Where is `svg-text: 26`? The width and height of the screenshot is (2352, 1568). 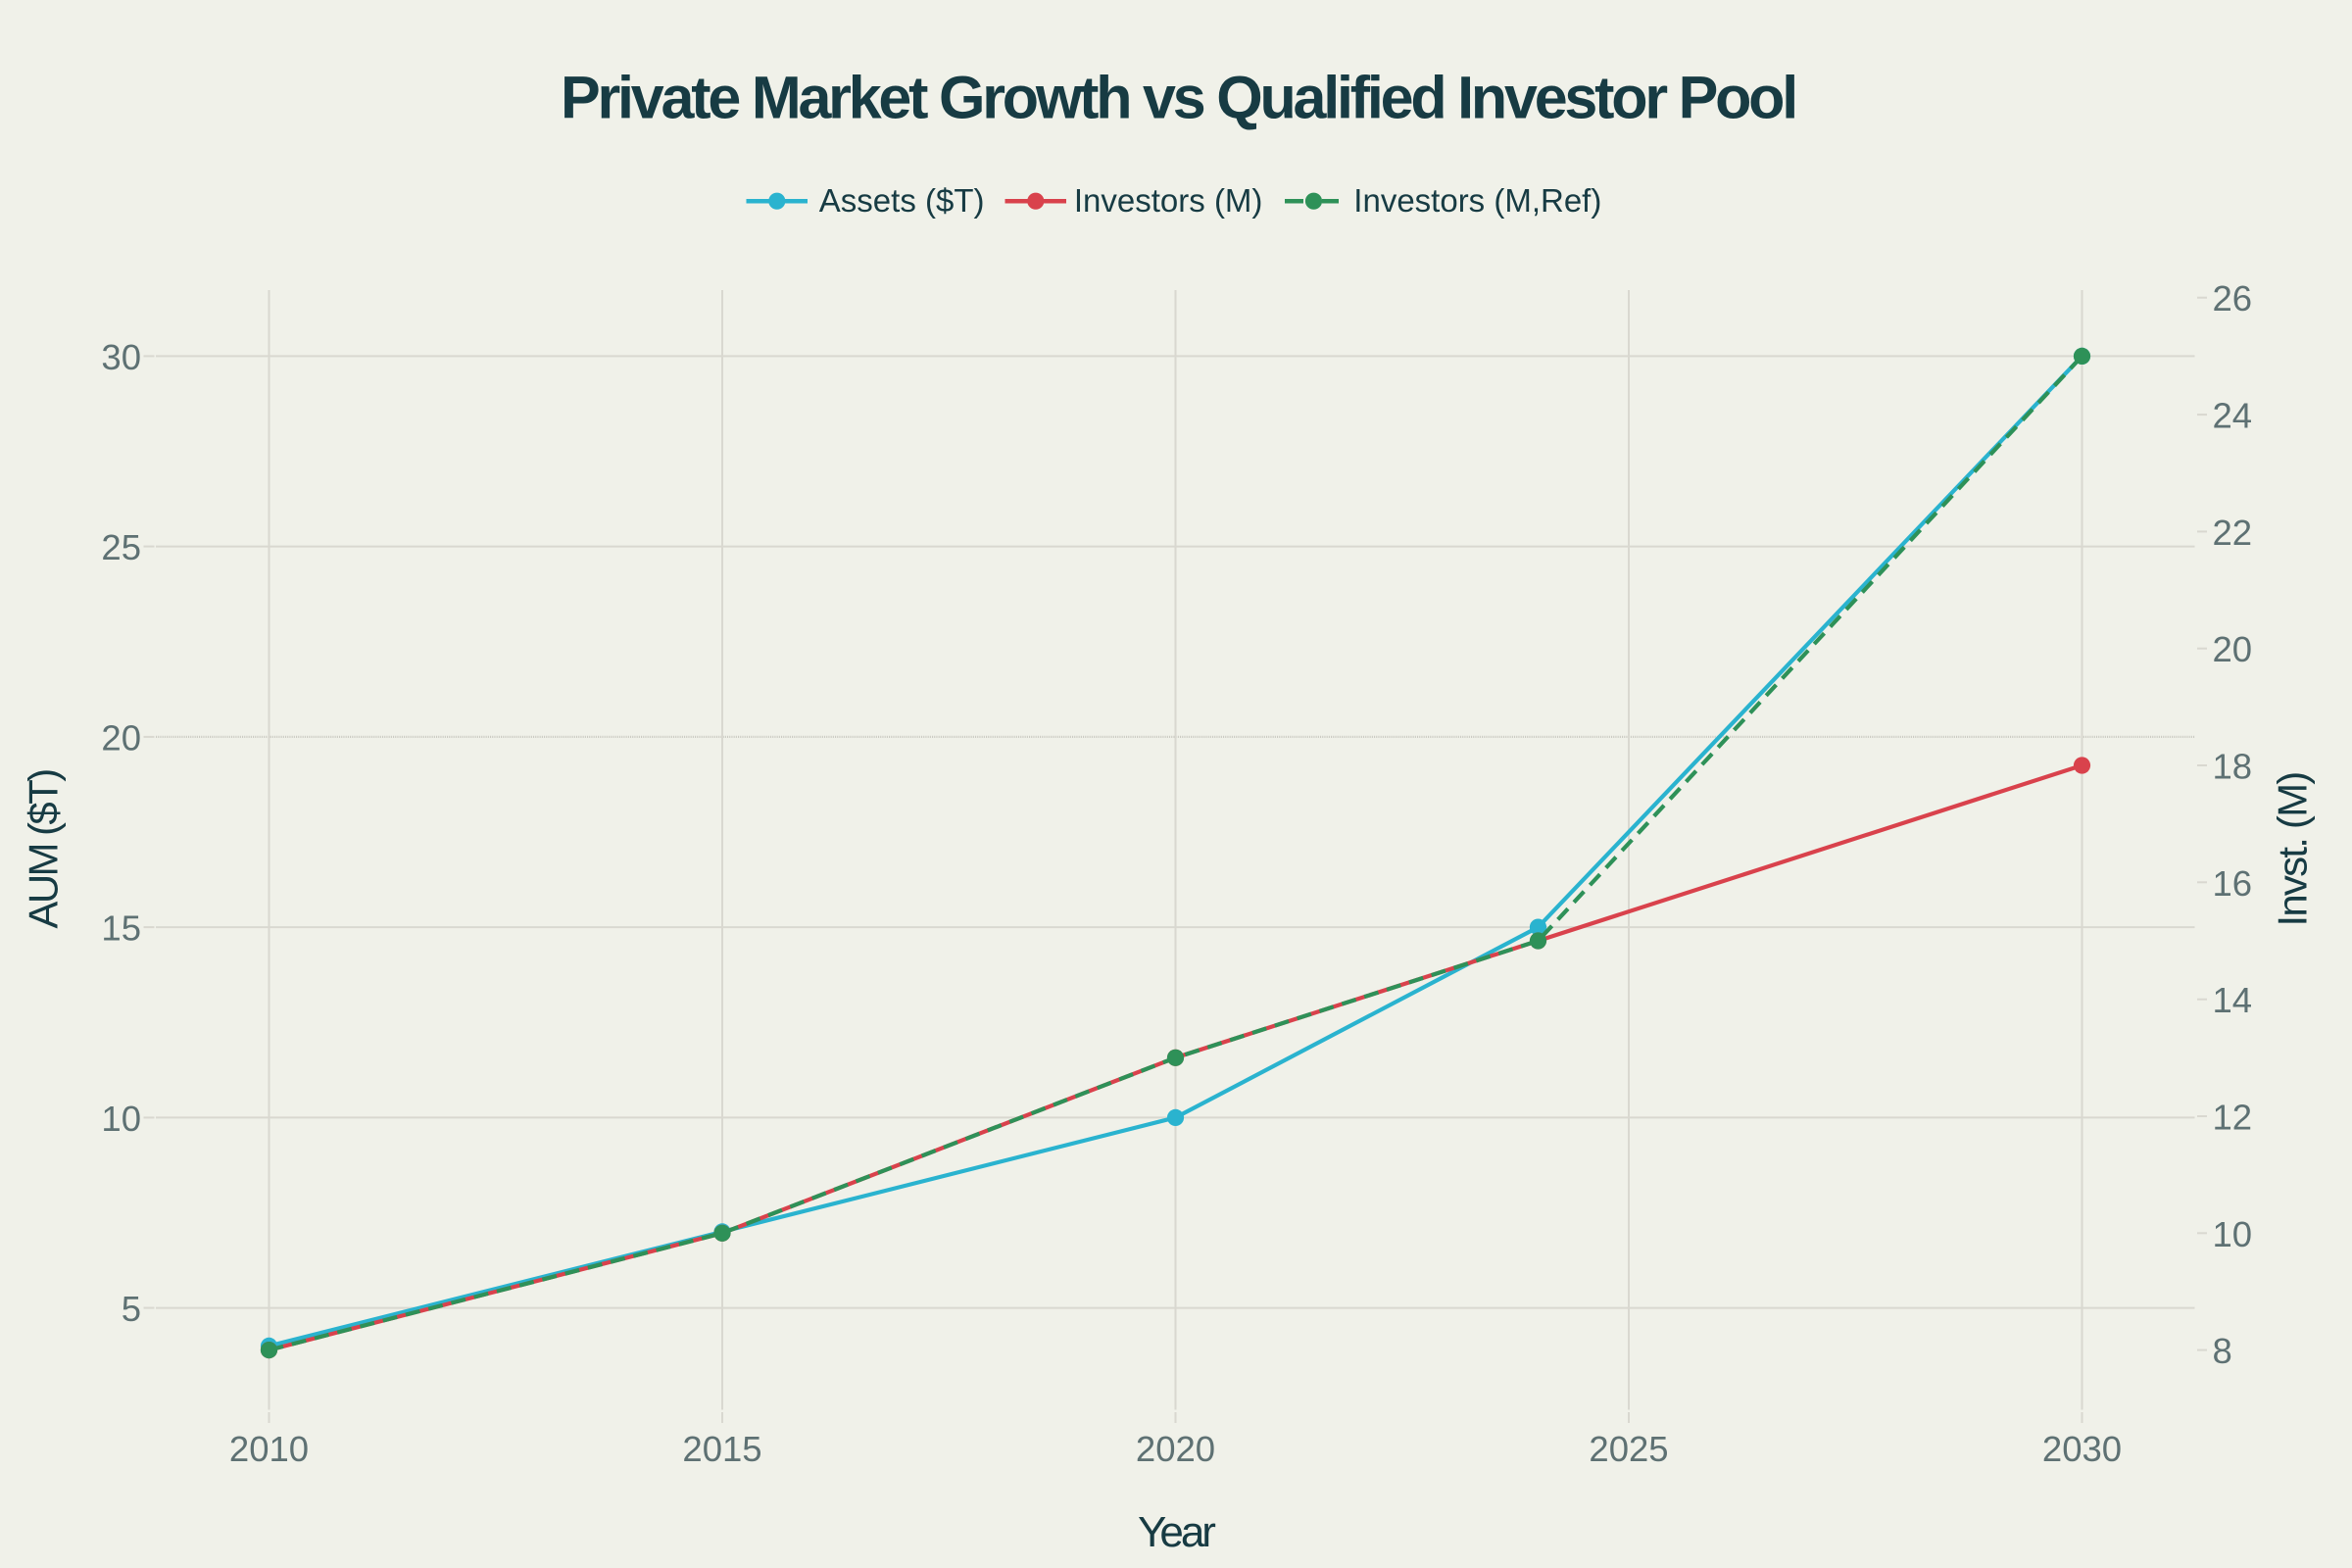 svg-text: 26 is located at coordinates (2233, 298).